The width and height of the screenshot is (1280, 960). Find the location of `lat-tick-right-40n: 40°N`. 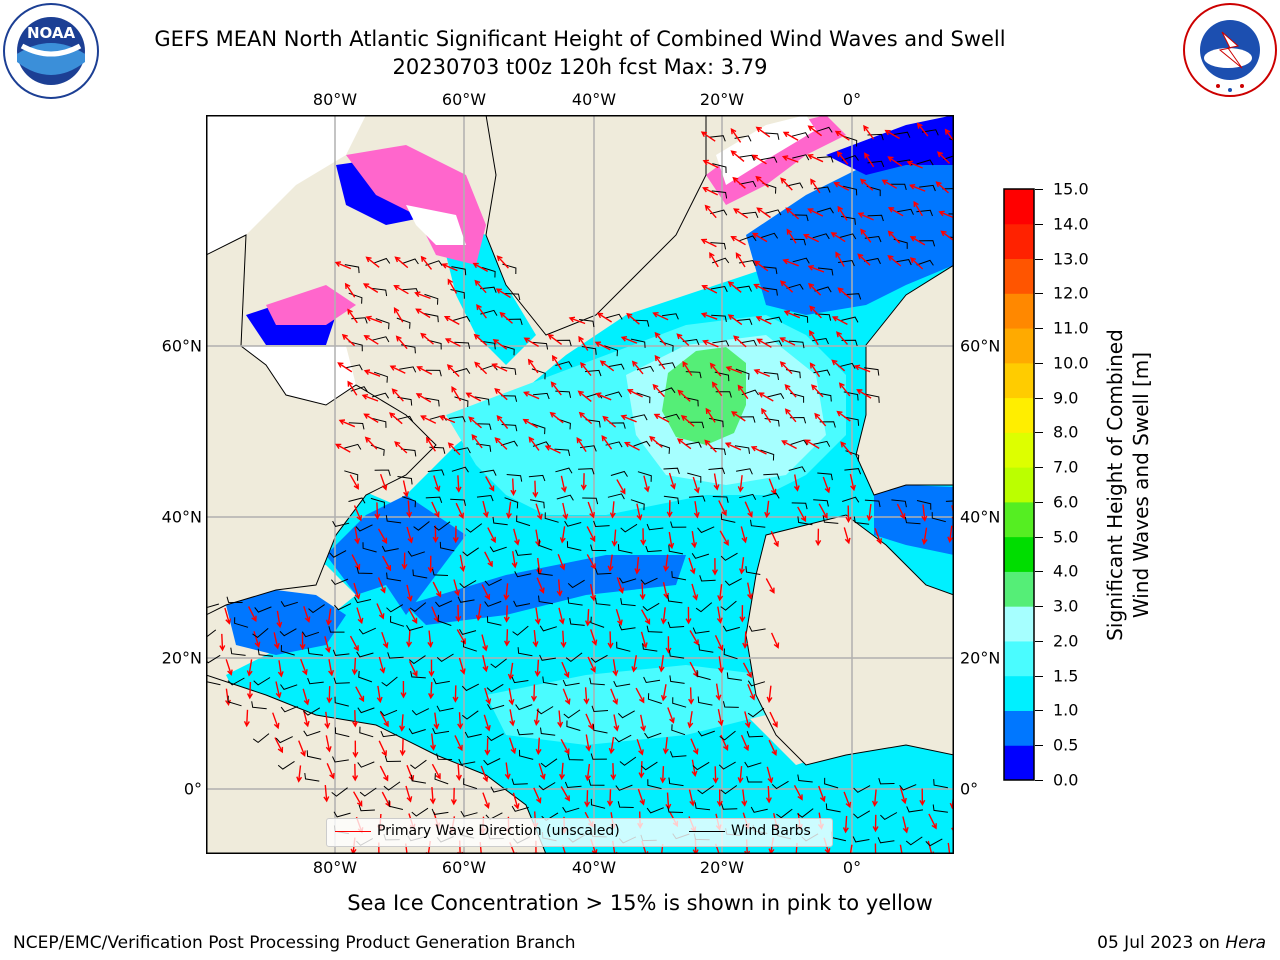

lat-tick-right-40n: 40°N is located at coordinates (980, 517).